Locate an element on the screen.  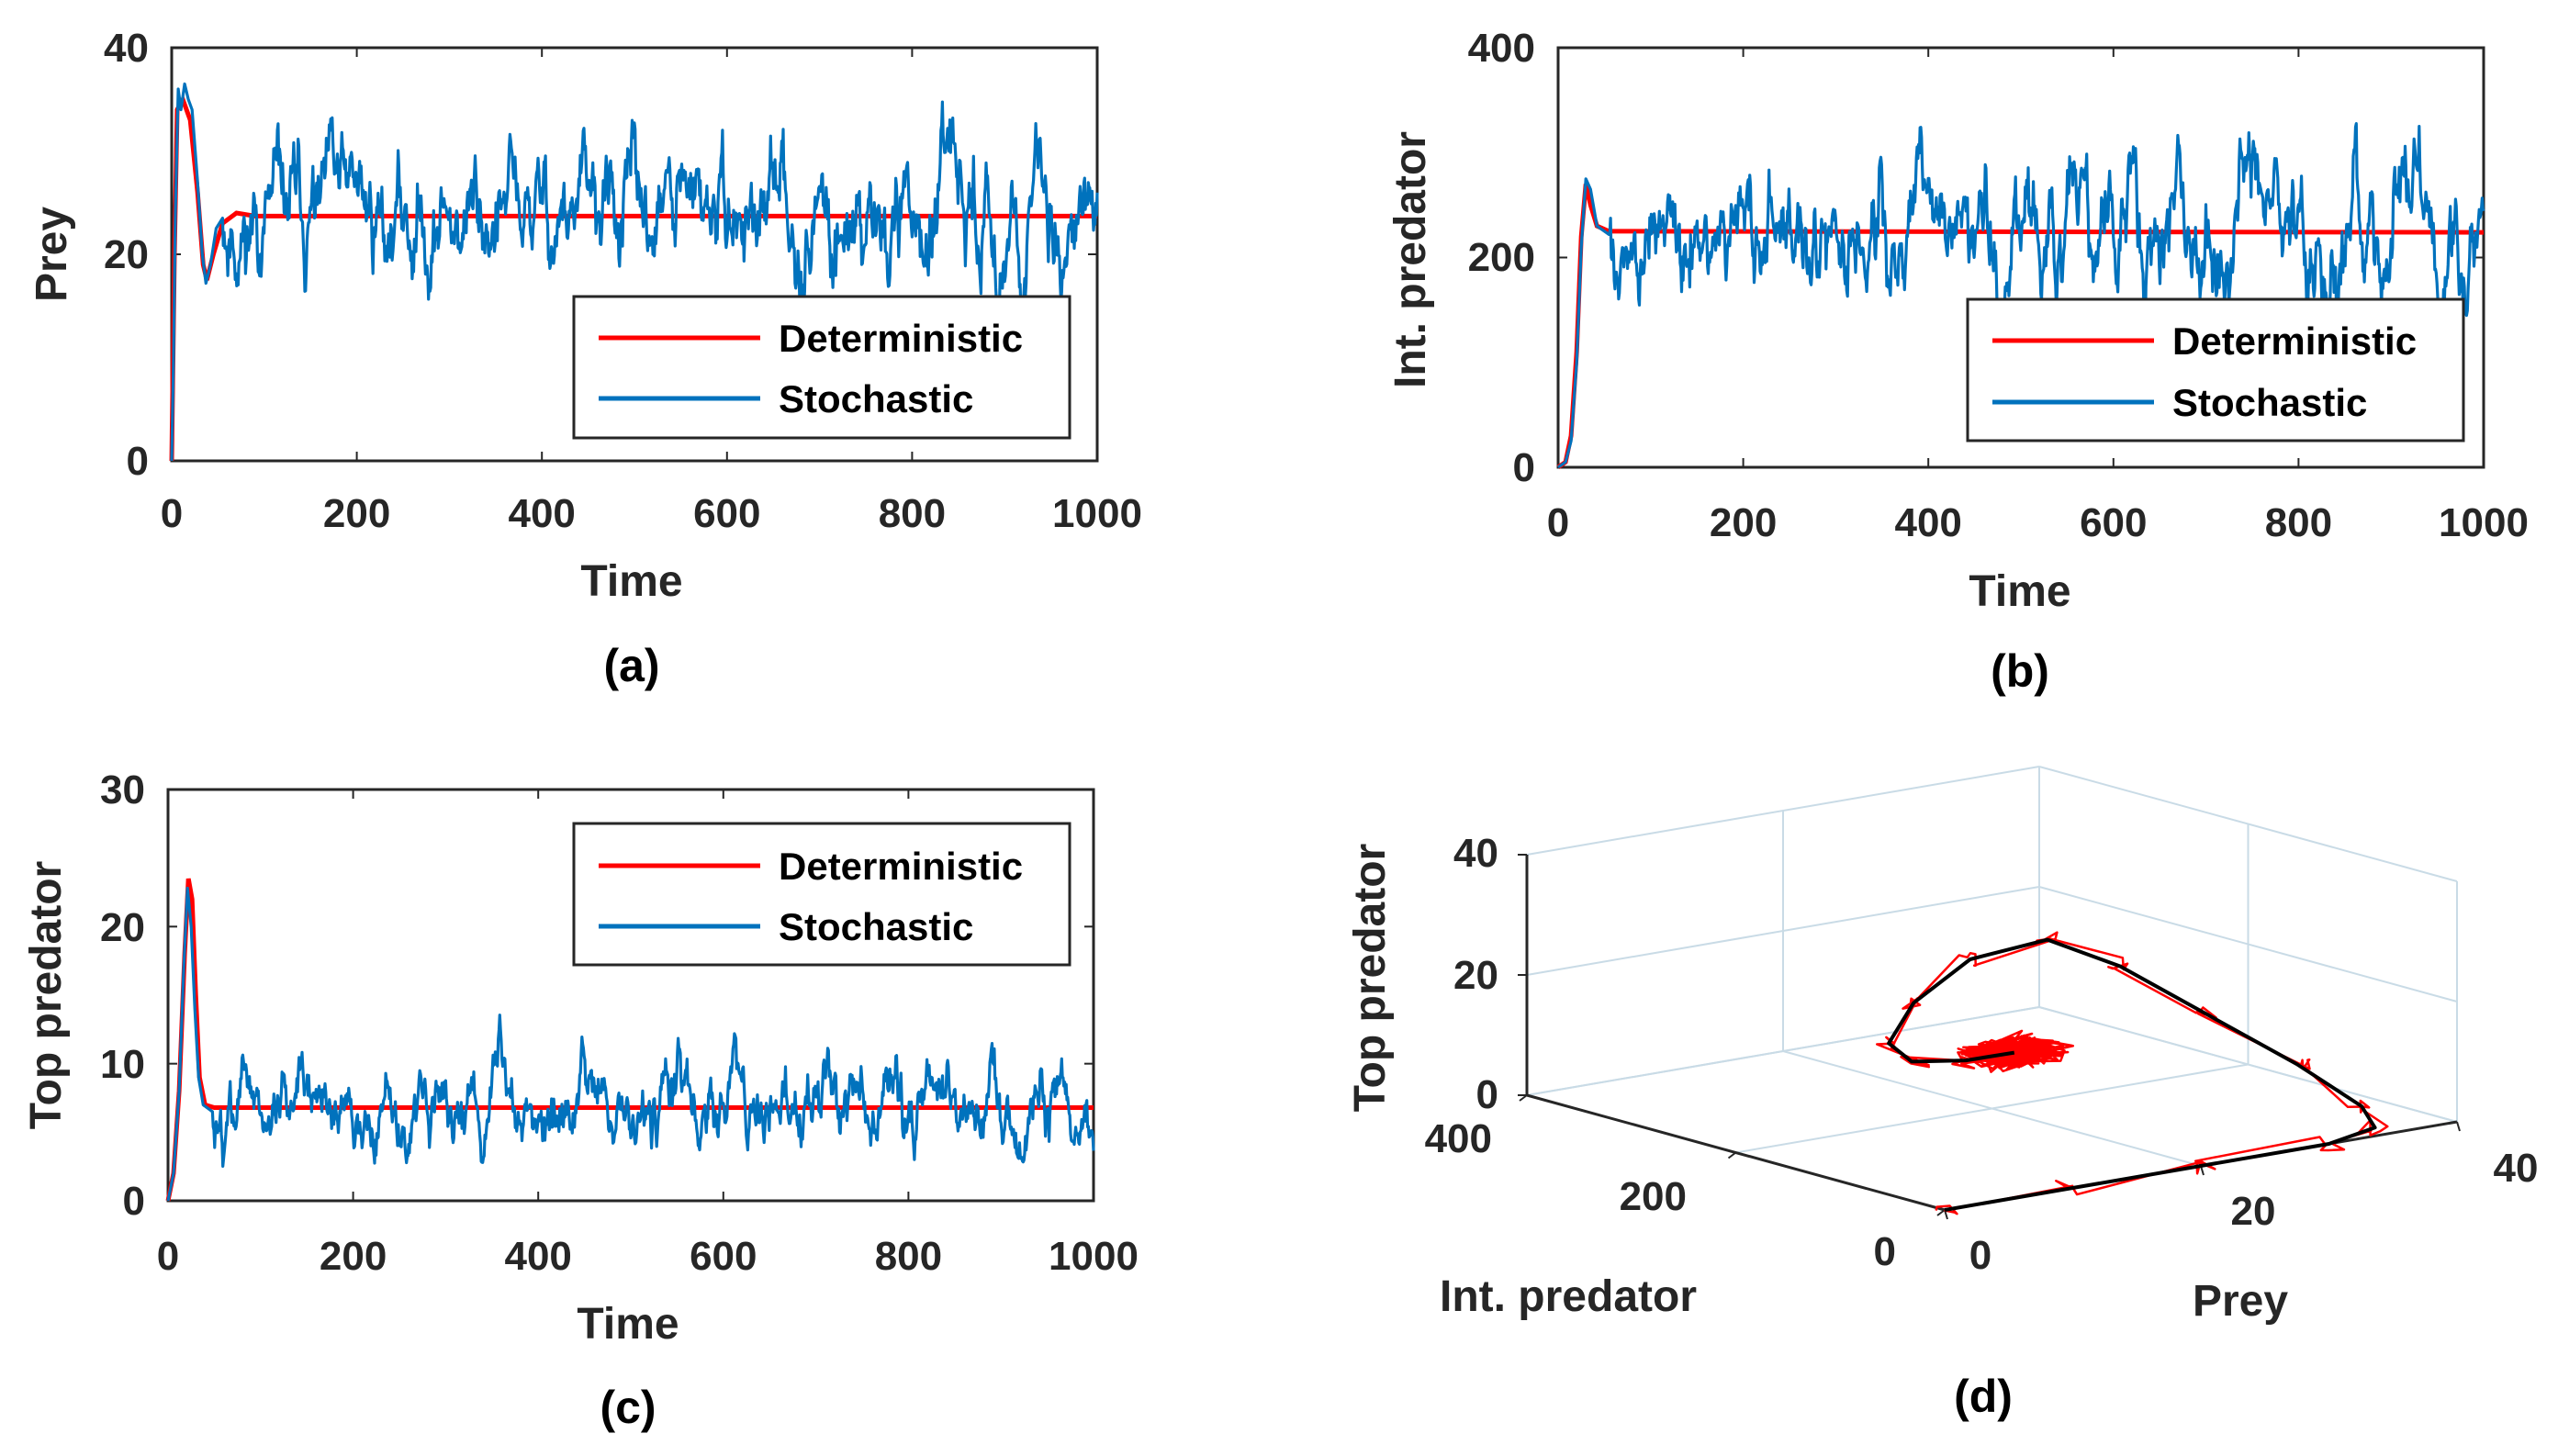
panel-a-legend-deterministic-label: Deterministic is located at coordinates (901, 338).